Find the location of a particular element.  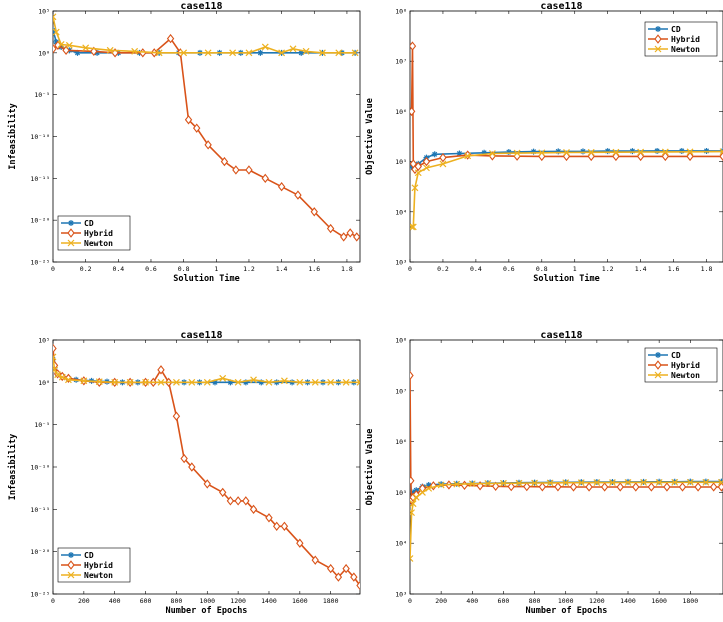

legend-hybrid-marker is located at coordinates (658, 39).